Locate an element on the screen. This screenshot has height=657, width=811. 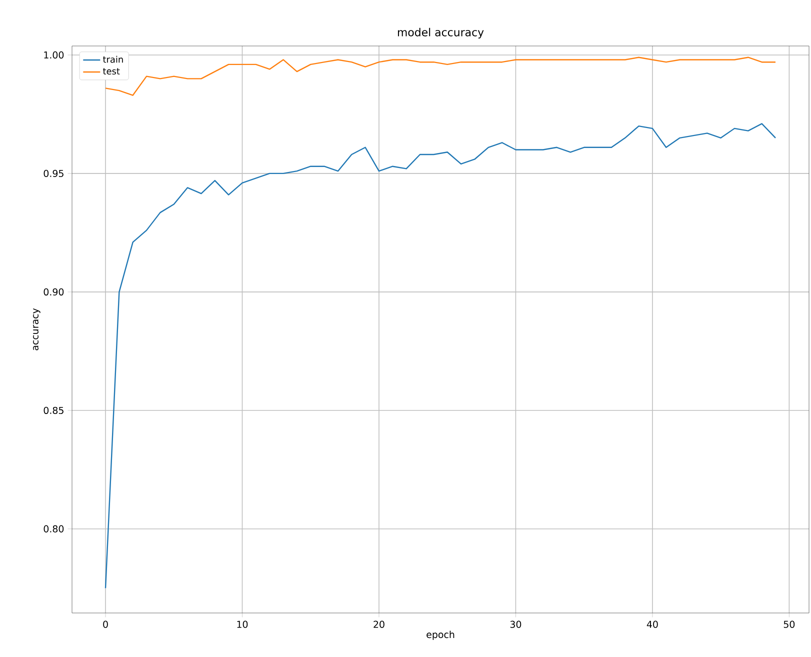
y-tick-label: 0.90 is located at coordinates (54, 292).